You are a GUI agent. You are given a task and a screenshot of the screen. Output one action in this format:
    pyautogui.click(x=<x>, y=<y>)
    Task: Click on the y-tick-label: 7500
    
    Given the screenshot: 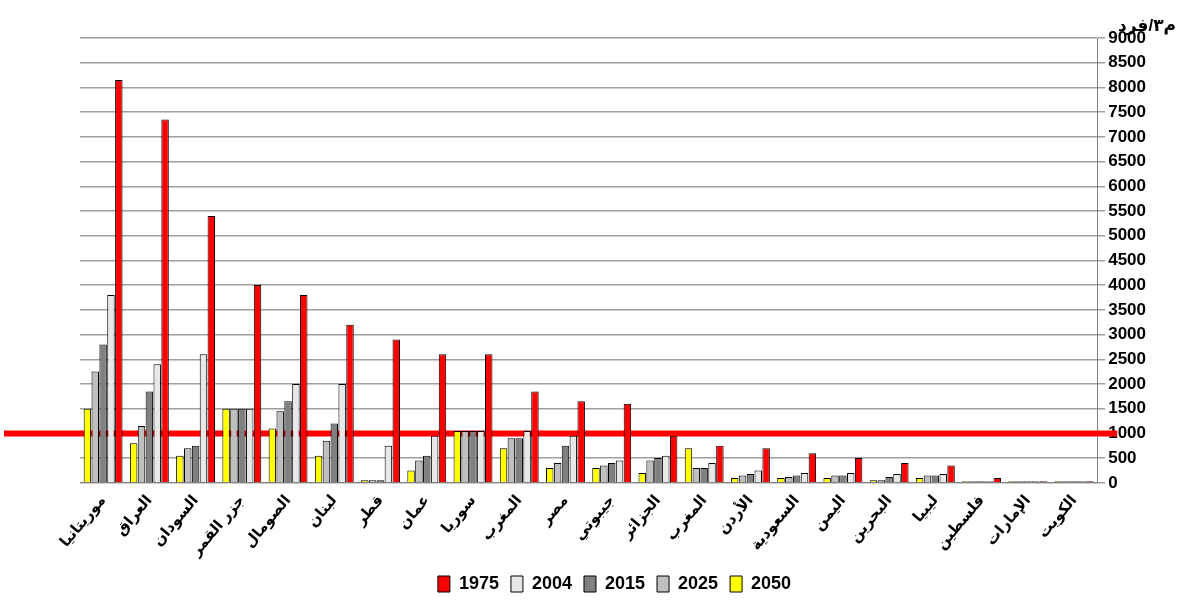 What is the action you would take?
    pyautogui.click(x=1127, y=111)
    